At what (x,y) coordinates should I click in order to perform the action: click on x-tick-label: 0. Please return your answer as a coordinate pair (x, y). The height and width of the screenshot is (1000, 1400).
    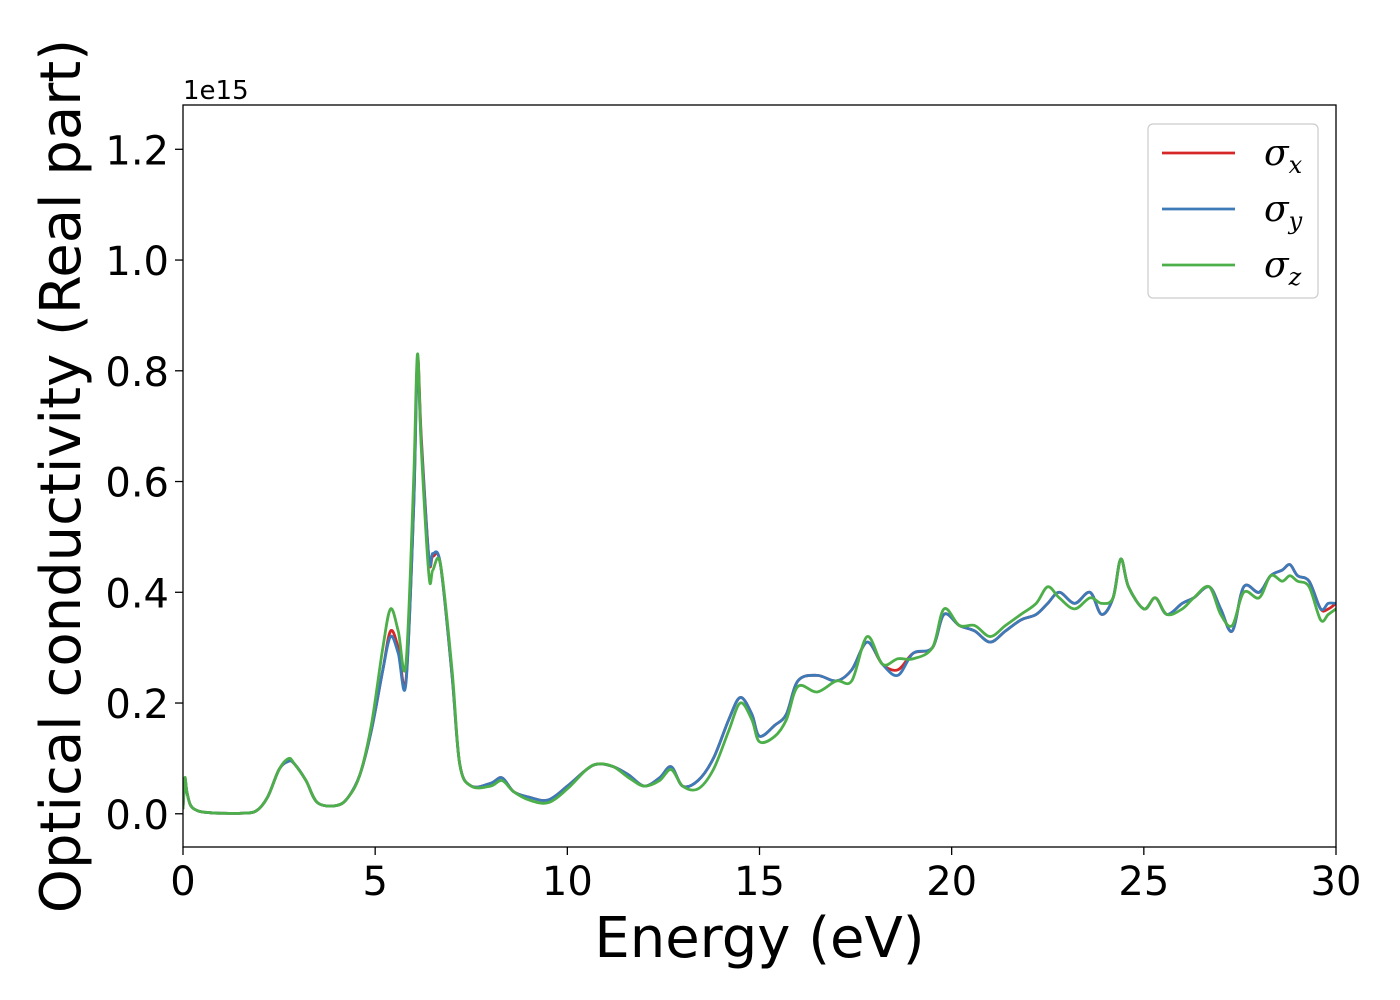
    Looking at the image, I should click on (182, 882).